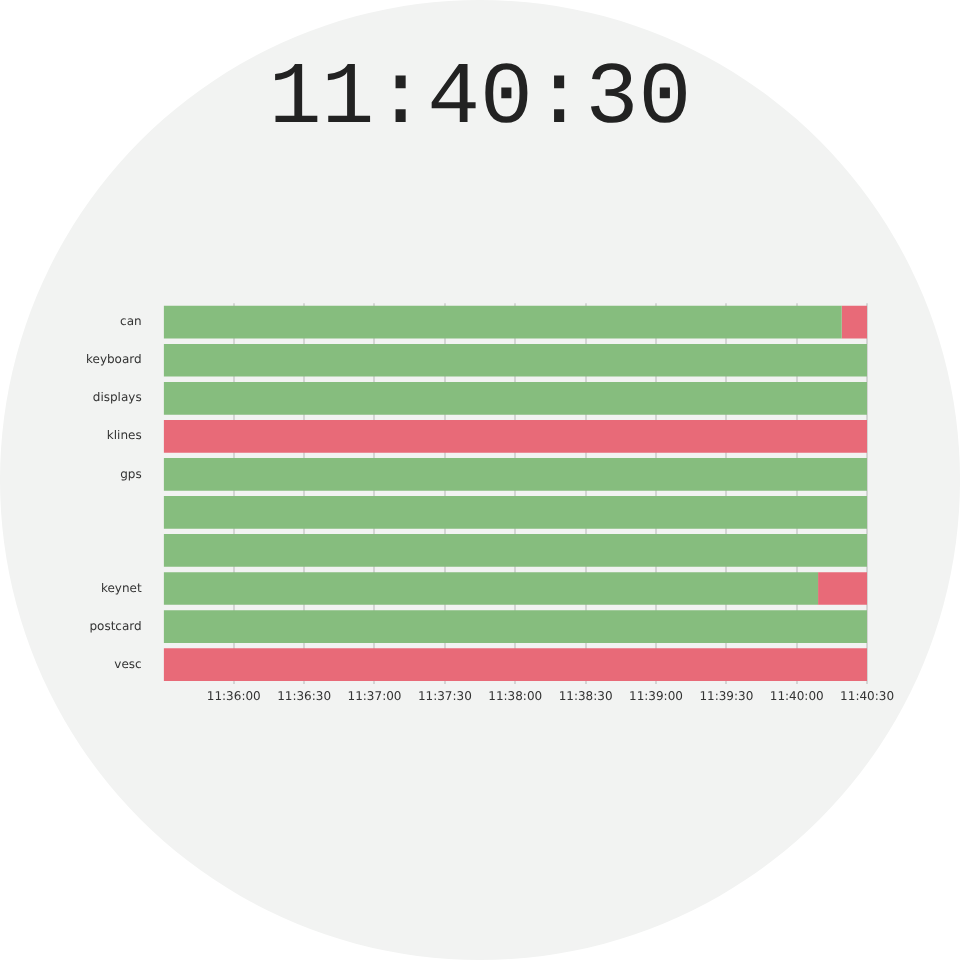  I want to click on chart-title: 11:40:30, so click(480, 100).